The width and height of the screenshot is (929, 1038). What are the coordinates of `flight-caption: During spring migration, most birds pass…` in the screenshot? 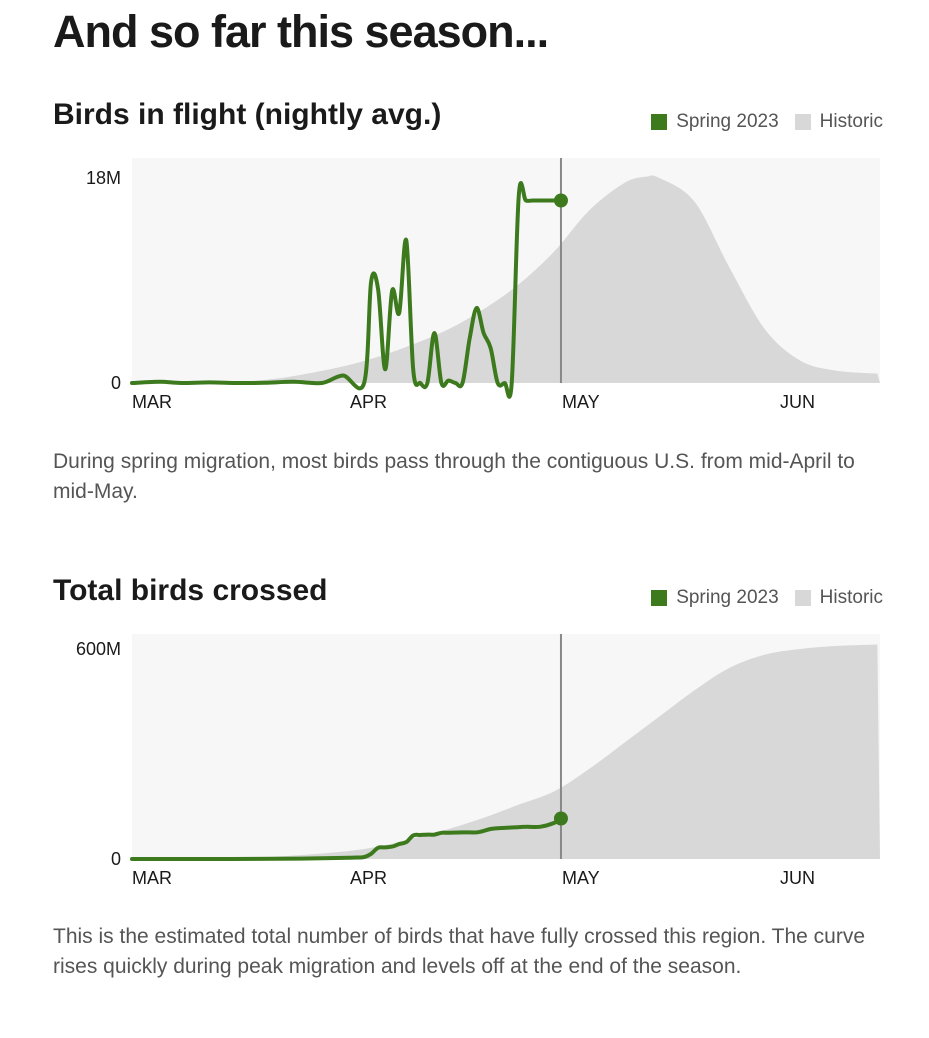 It's located at (454, 476).